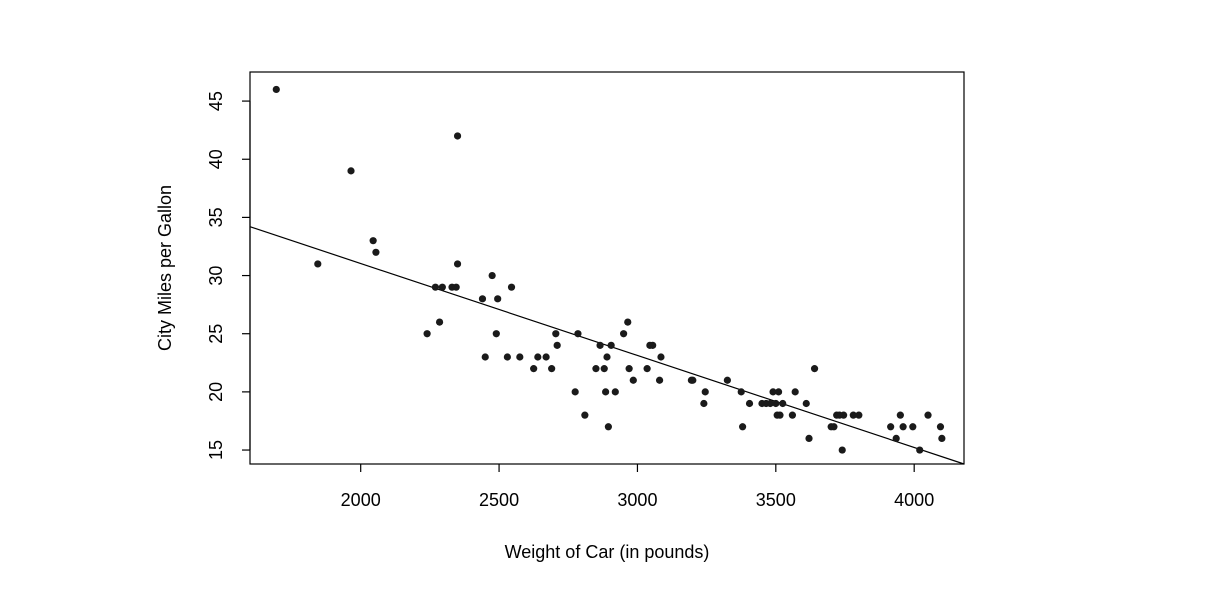 This screenshot has width=1224, height=603. Describe the element at coordinates (607, 552) in the screenshot. I see `x-axis-title: Weight of Car (in pounds)` at that location.